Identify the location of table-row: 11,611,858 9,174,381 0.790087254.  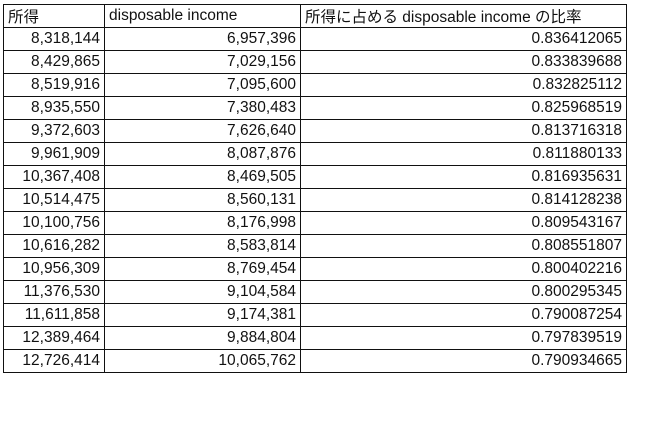
(315, 315).